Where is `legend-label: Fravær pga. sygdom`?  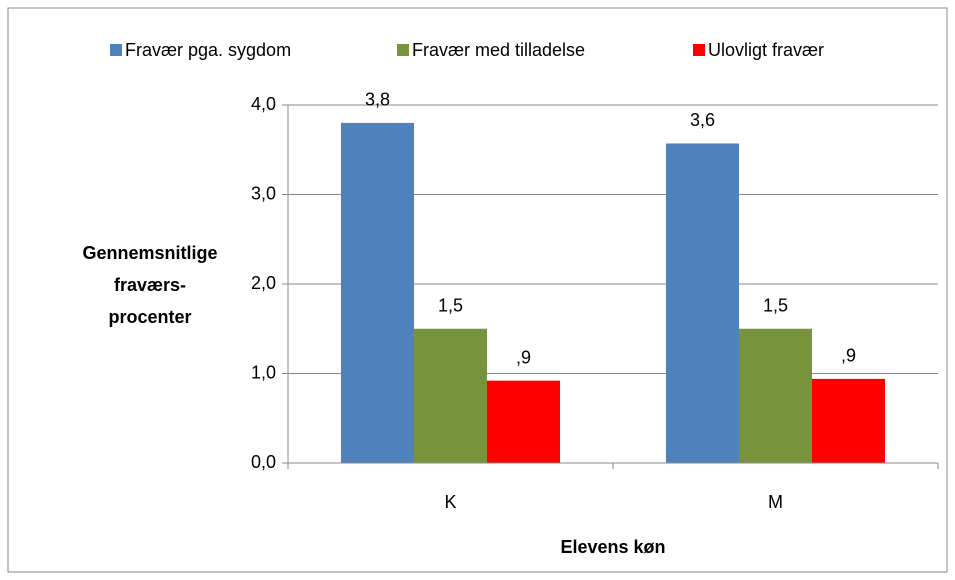 legend-label: Fravær pga. sygdom is located at coordinates (208, 50).